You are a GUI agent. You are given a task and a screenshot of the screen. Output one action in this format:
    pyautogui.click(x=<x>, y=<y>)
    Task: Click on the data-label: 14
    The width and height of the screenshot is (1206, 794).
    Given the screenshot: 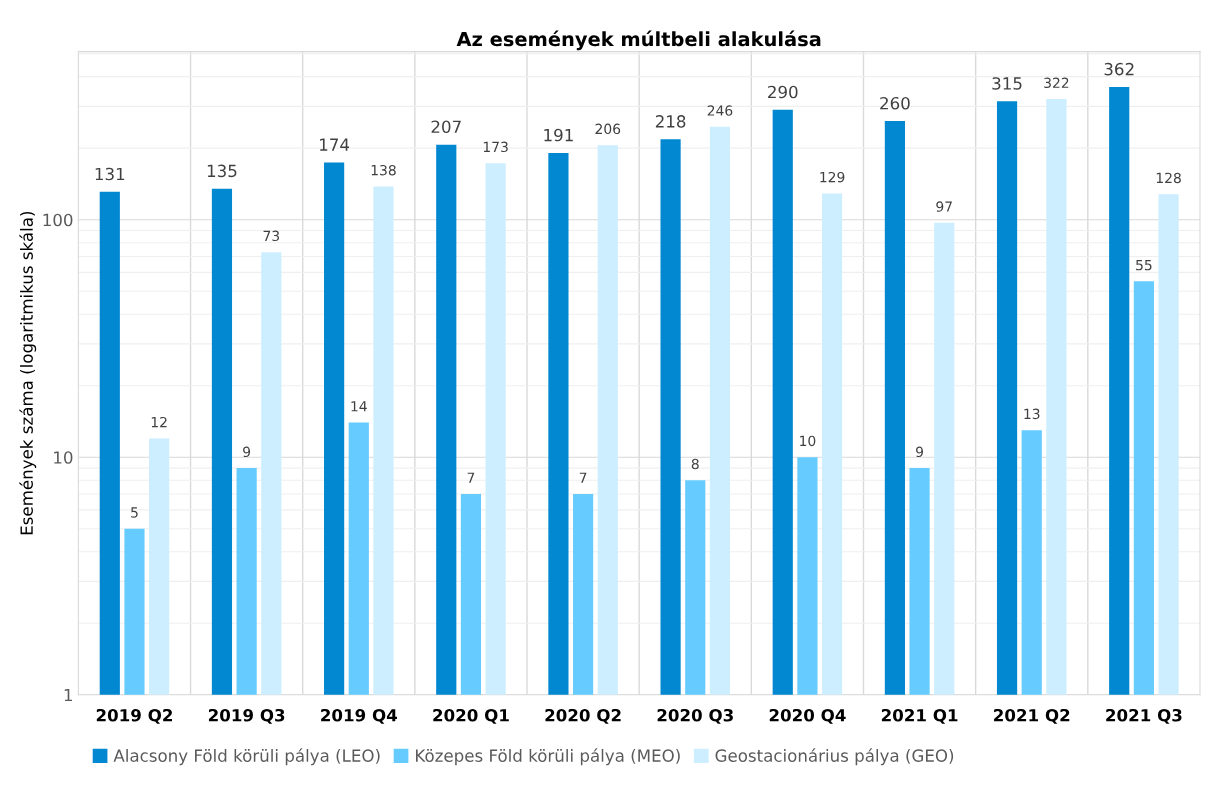 What is the action you would take?
    pyautogui.click(x=359, y=406)
    